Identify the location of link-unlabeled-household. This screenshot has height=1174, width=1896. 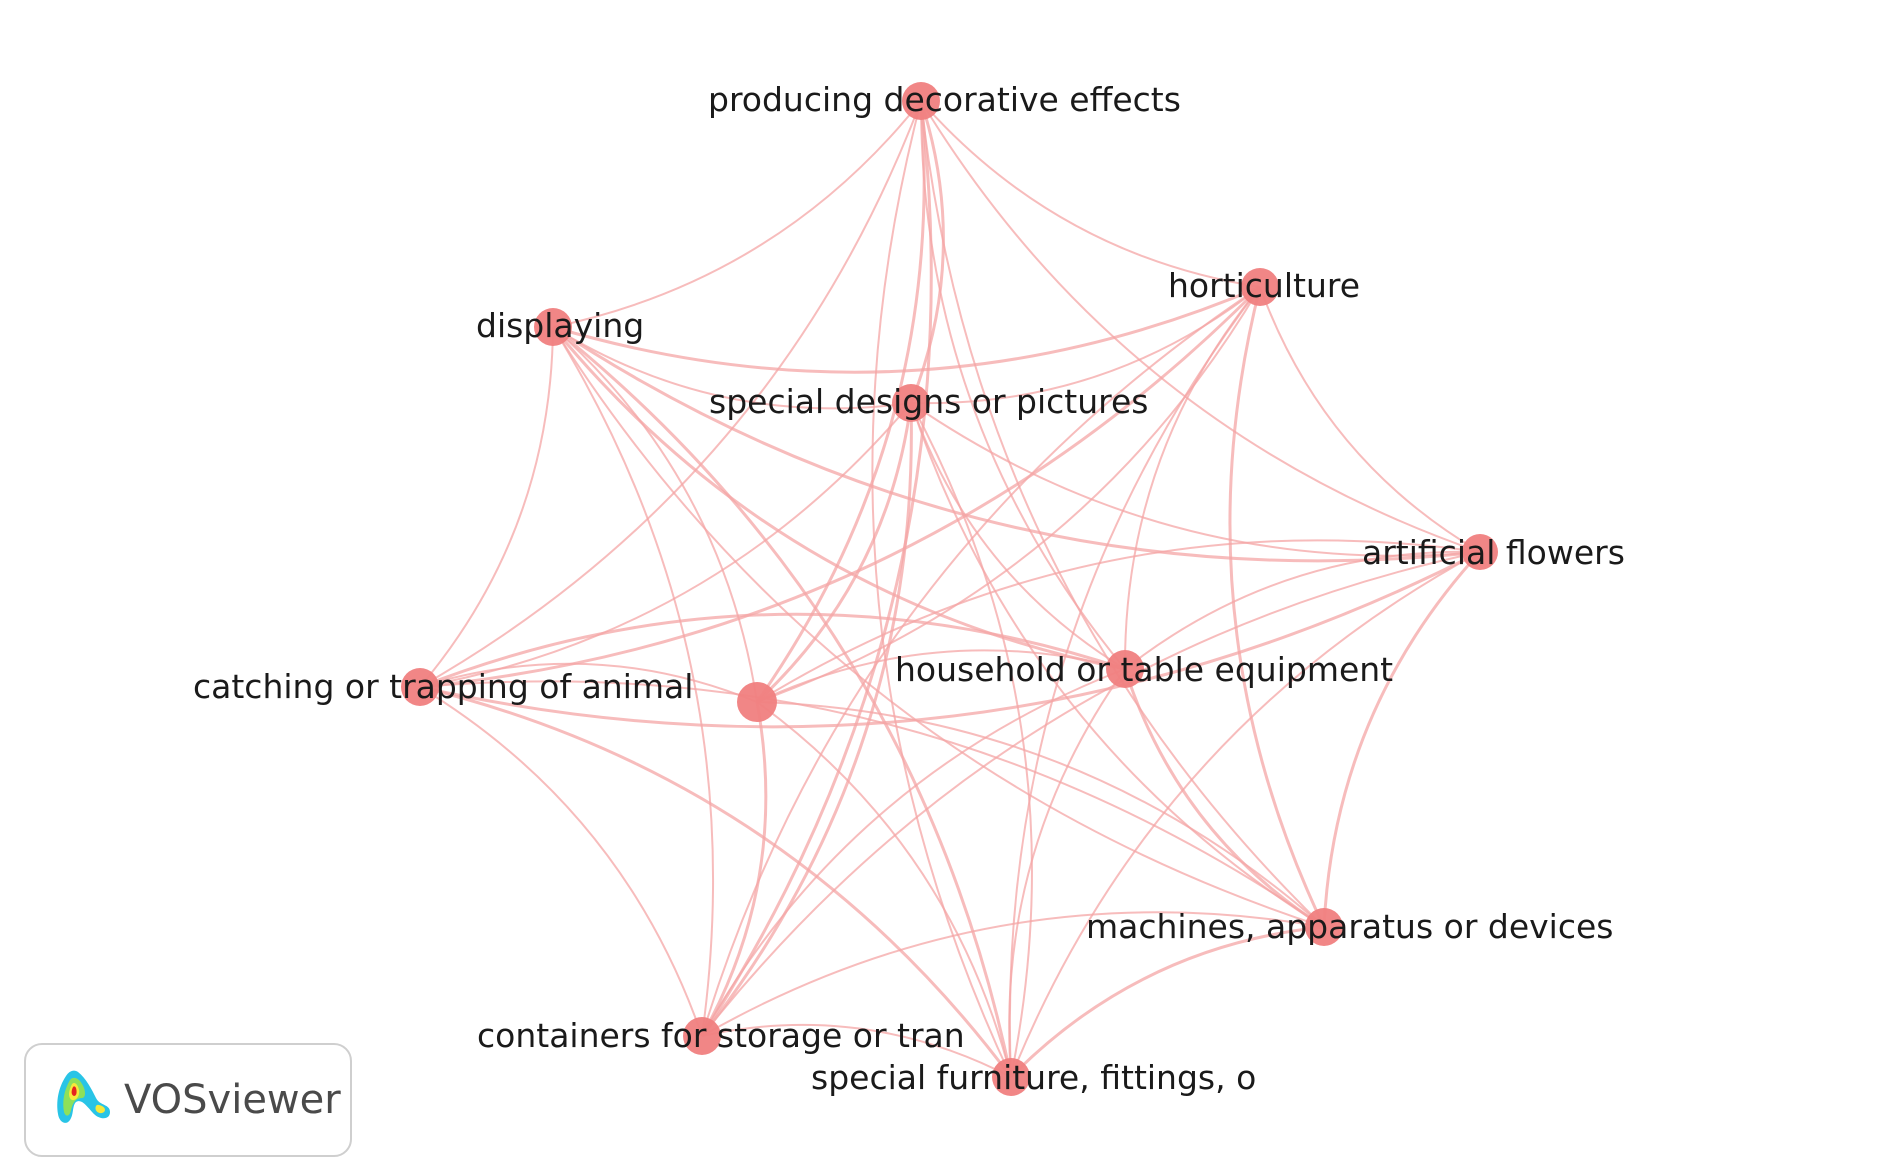
(941, 676).